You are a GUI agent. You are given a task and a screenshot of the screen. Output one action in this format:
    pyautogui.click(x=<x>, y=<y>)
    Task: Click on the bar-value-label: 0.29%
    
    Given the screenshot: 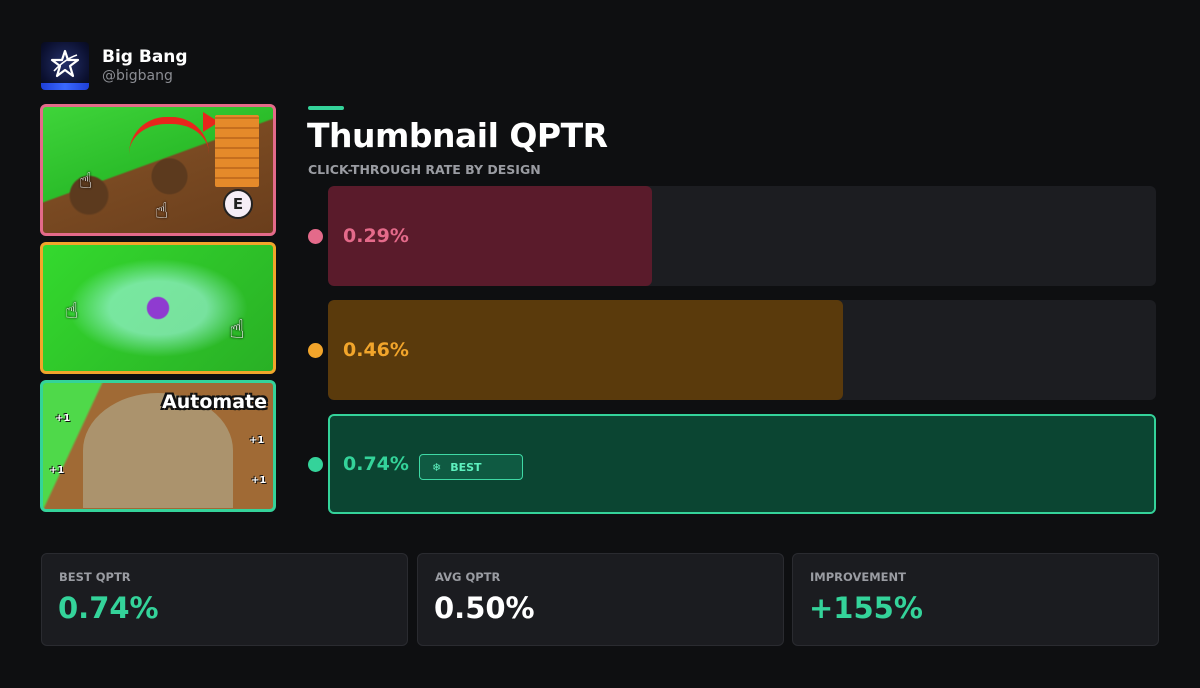 What is the action you would take?
    pyautogui.click(x=376, y=236)
    